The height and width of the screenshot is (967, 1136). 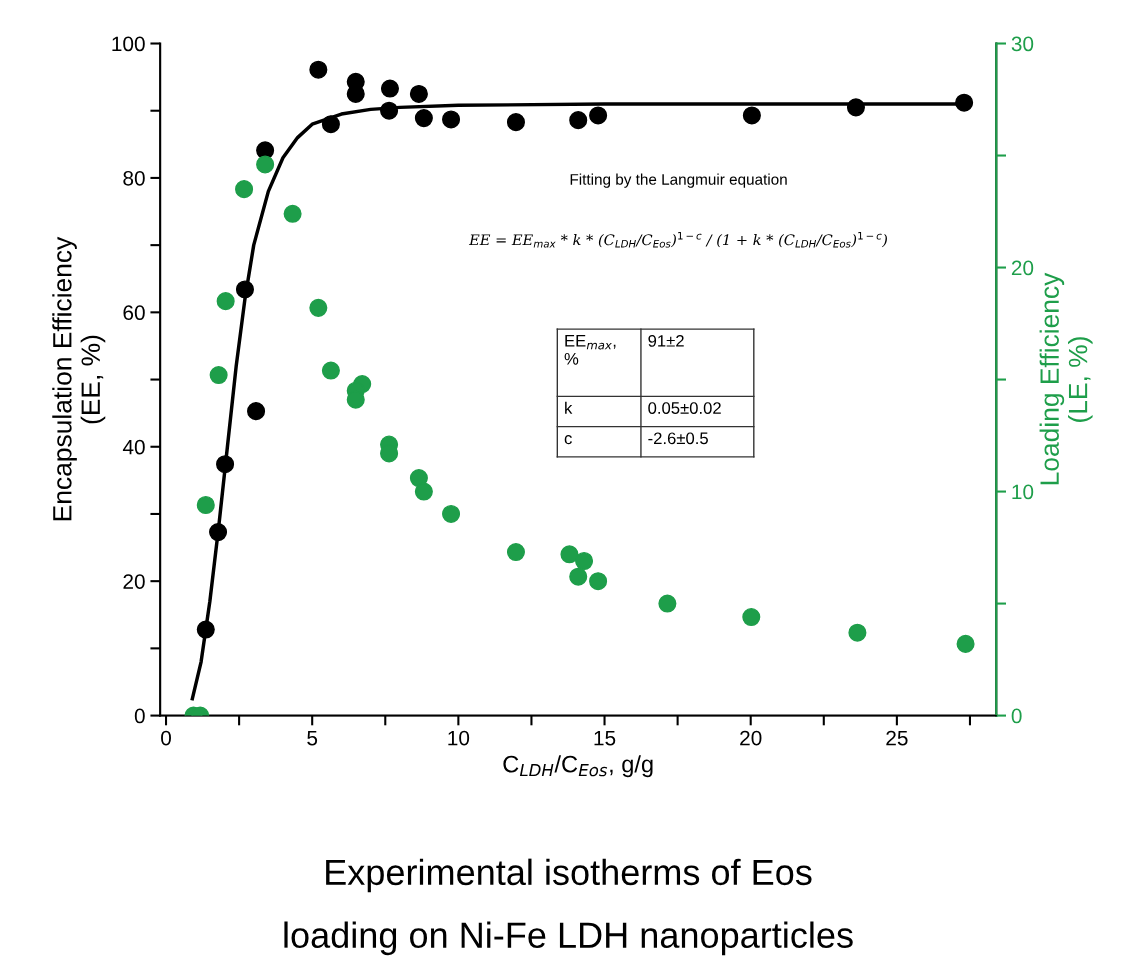 What do you see at coordinates (569, 407) in the screenshot?
I see `annotation: k` at bounding box center [569, 407].